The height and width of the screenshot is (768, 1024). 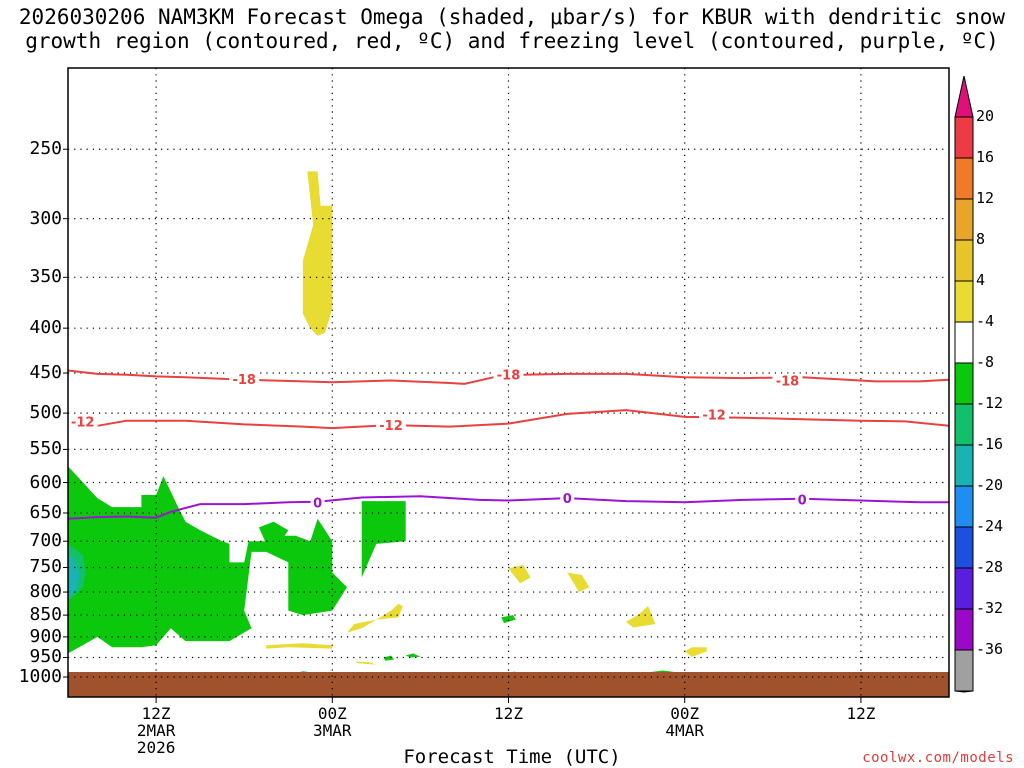 What do you see at coordinates (985, 198) in the screenshot?
I see `colorbar-label: 12` at bounding box center [985, 198].